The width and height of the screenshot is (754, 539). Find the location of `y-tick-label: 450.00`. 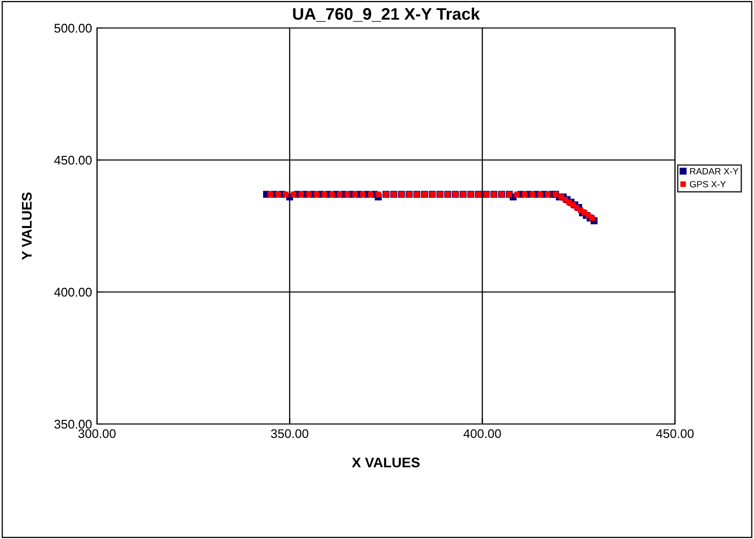

y-tick-label: 450.00 is located at coordinates (73, 160).